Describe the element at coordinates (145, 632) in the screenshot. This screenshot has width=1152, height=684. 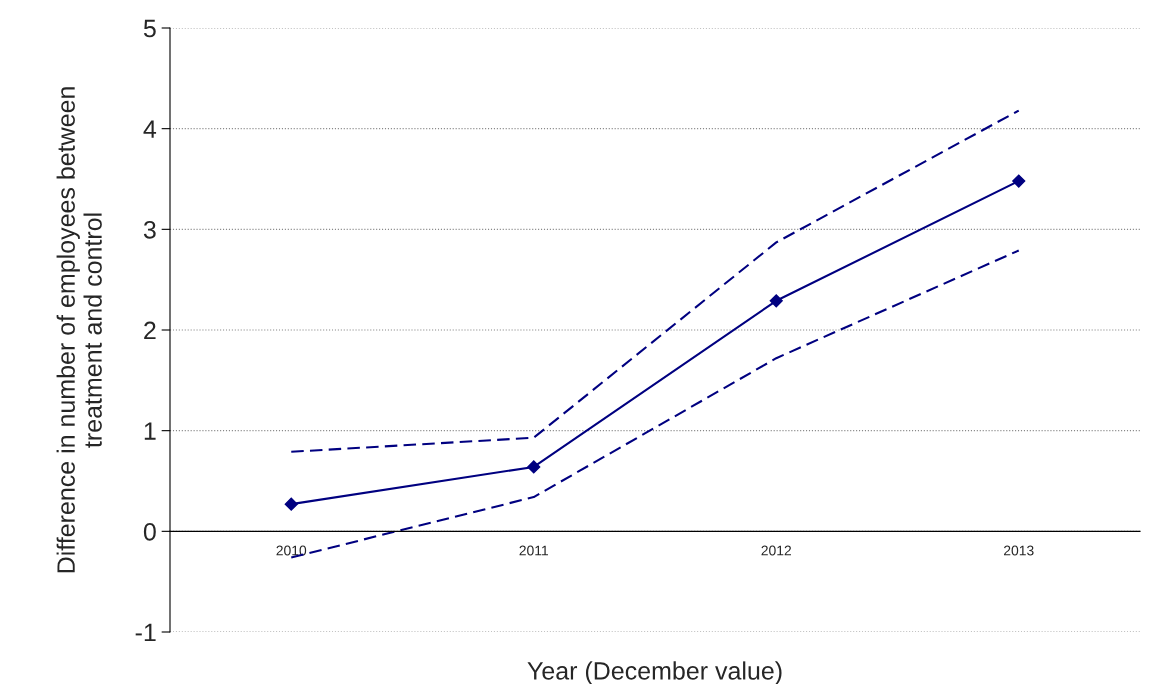
I see `y-tick-label: -1` at that location.